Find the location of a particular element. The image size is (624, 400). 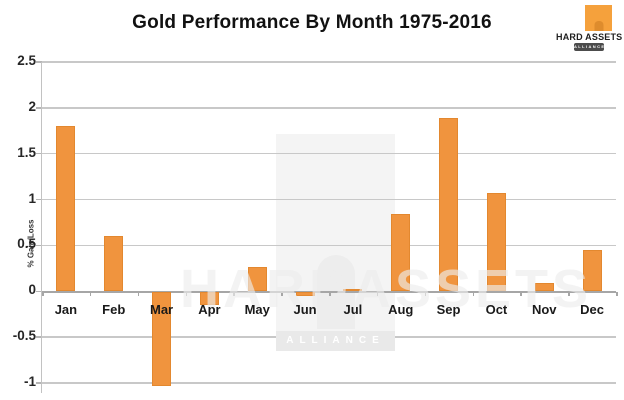

watermark-text: HARDASSETS is located at coordinates (386, 289).